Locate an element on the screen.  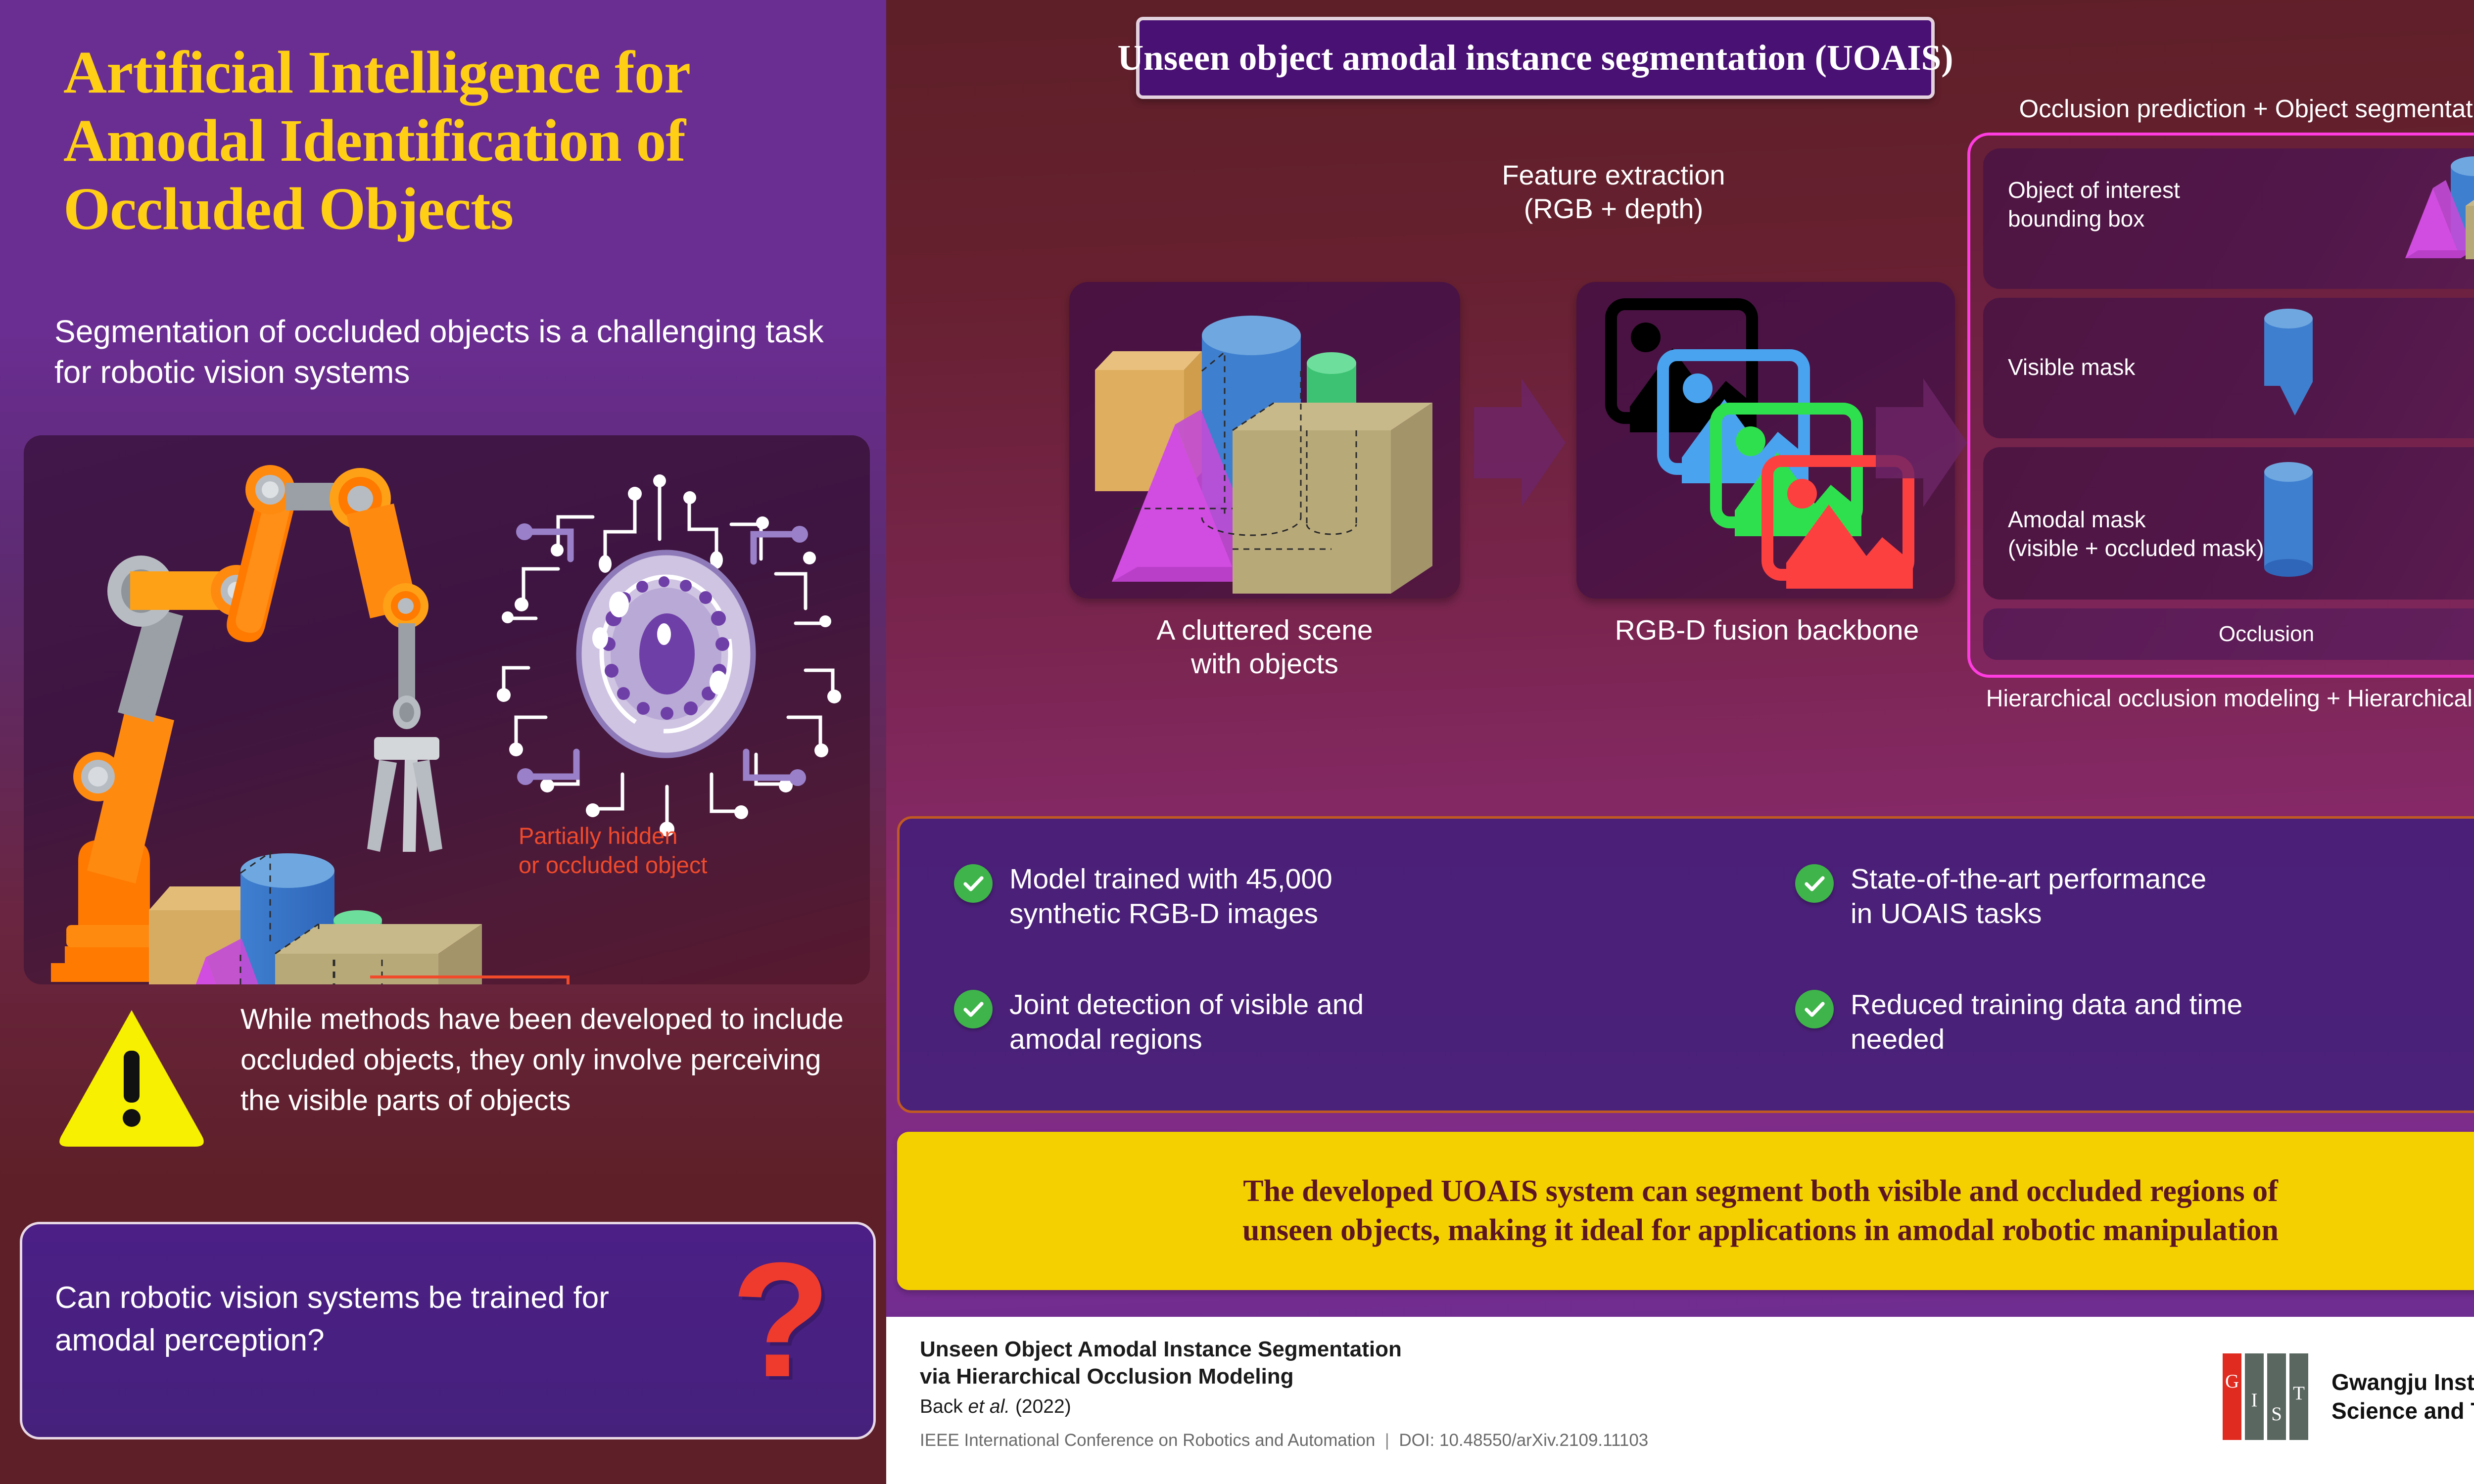
gist-name-line-2: Science and Technology is located at coordinates (2403, 1410).